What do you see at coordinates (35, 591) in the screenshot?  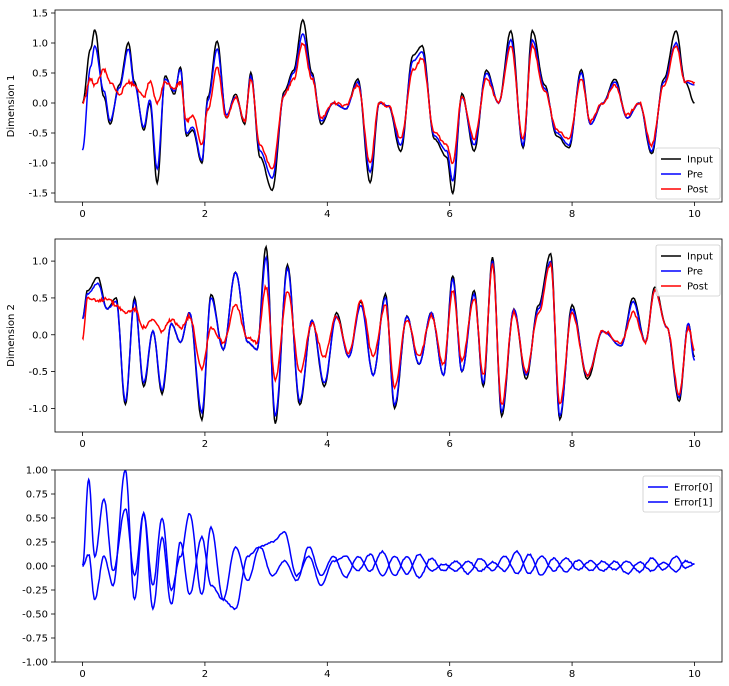 I see `y-tick-label: -0.25` at bounding box center [35, 591].